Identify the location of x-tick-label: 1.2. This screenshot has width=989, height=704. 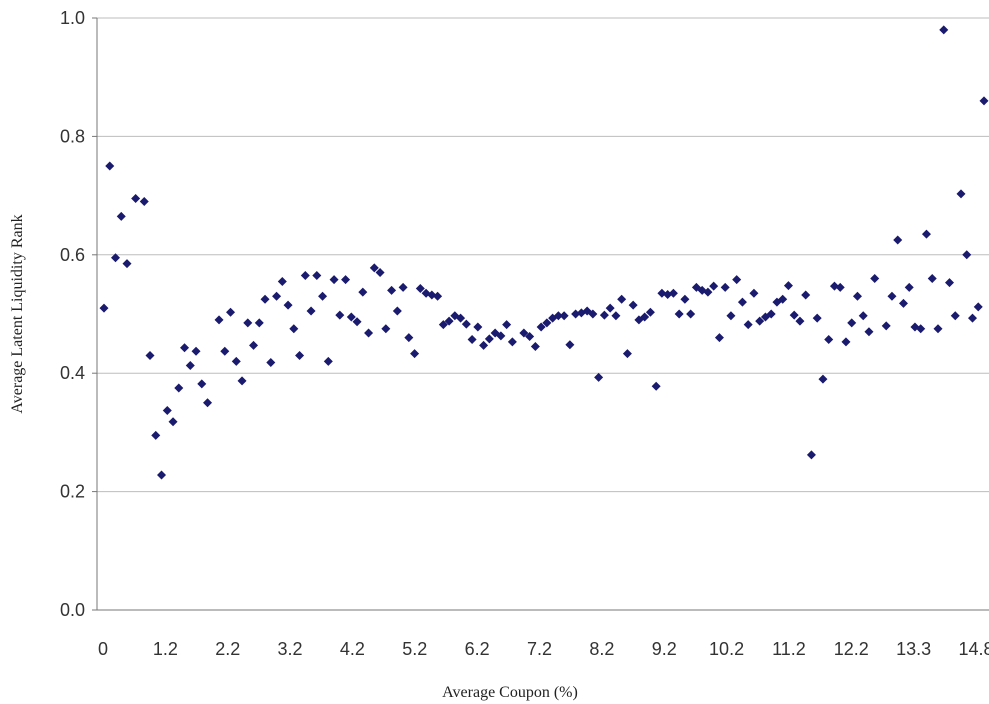
(165, 649).